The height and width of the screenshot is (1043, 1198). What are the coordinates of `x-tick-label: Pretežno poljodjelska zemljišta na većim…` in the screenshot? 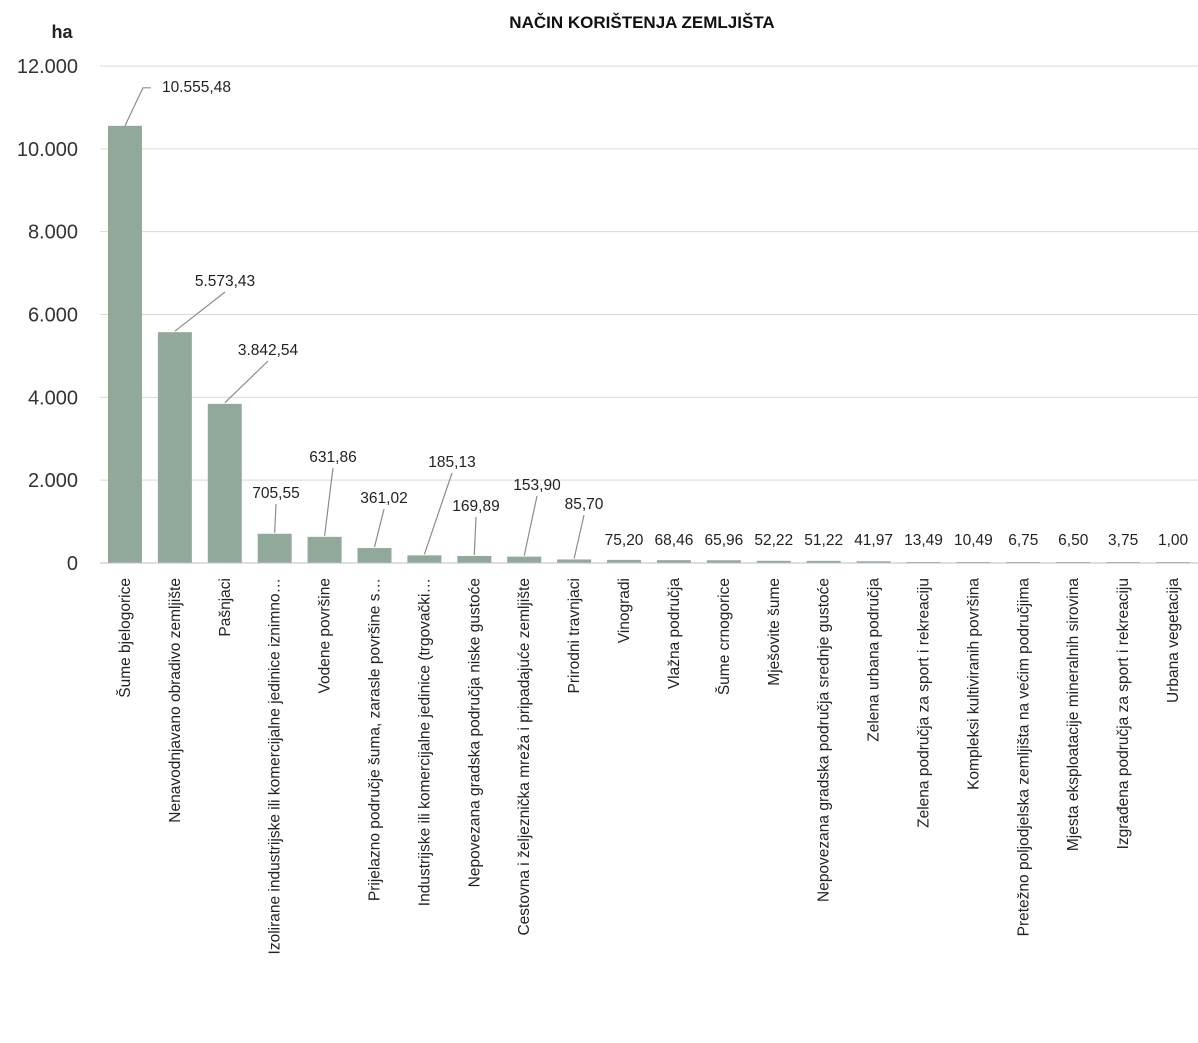 It's located at (1023, 757).